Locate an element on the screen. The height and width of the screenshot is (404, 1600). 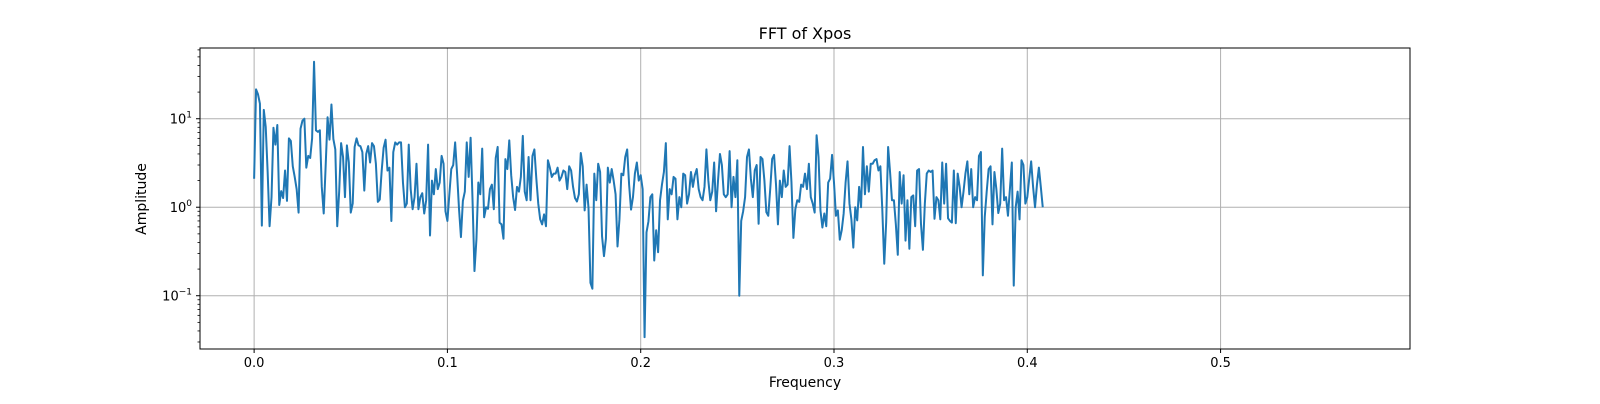
y-axis-label: Amplitude is located at coordinates (142, 199).